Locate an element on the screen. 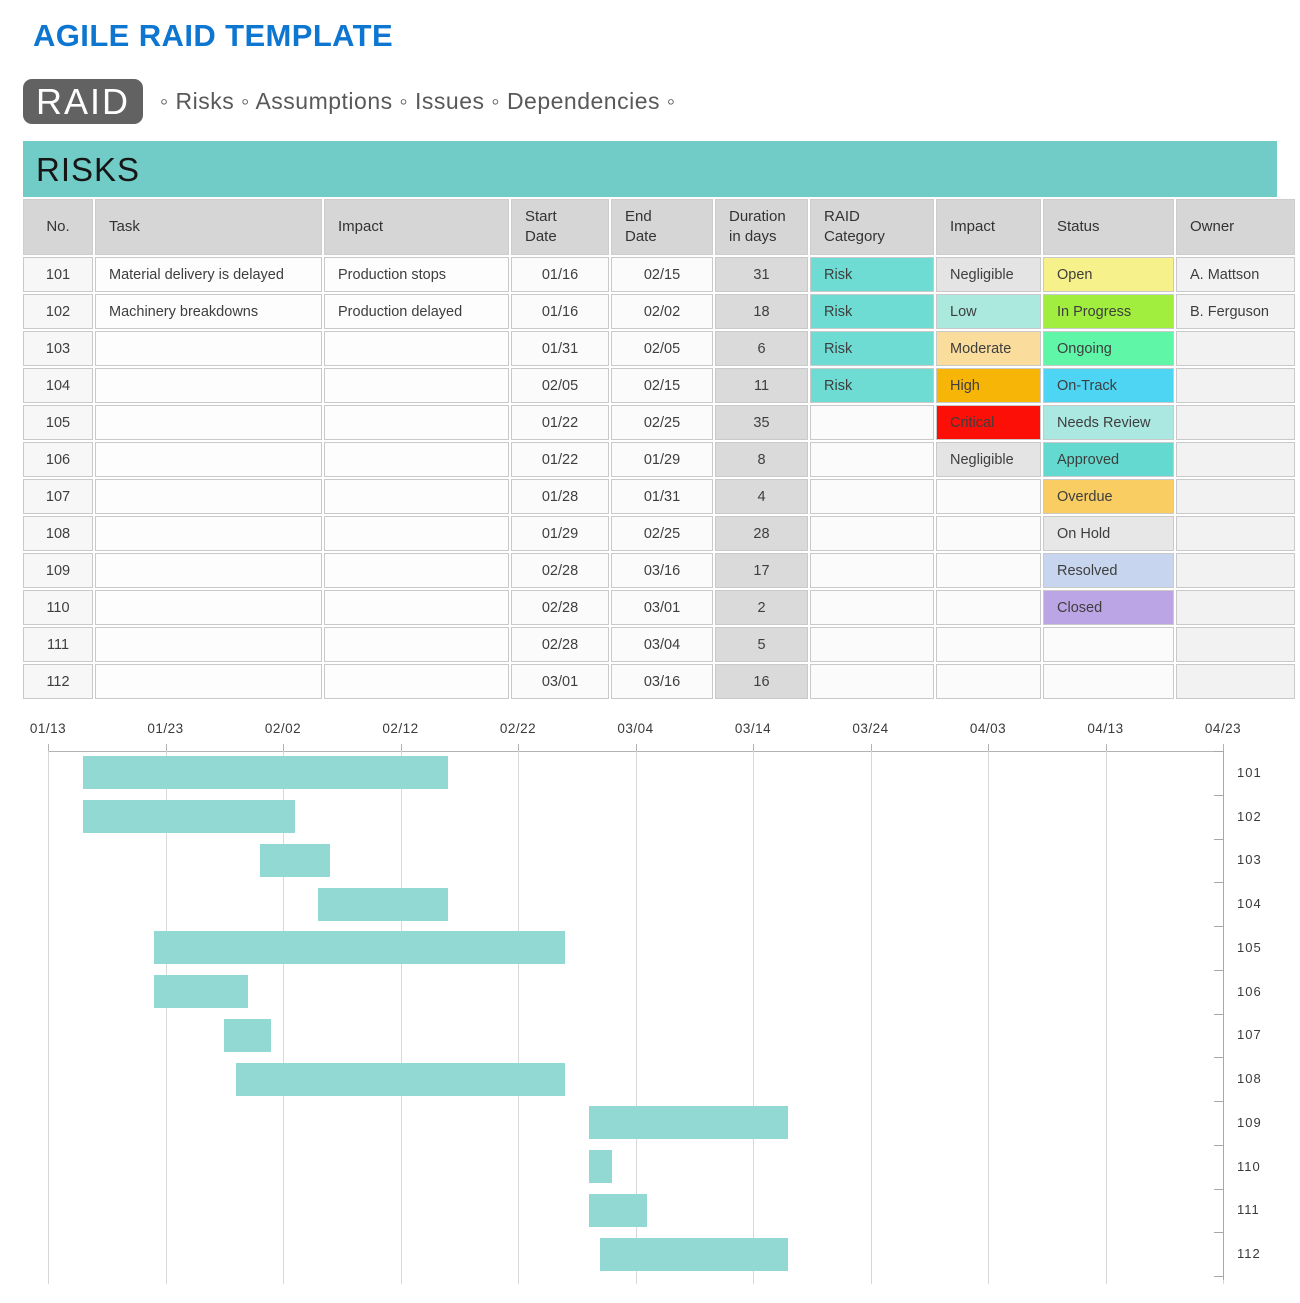  cell-impact-level: High is located at coordinates (988, 385).